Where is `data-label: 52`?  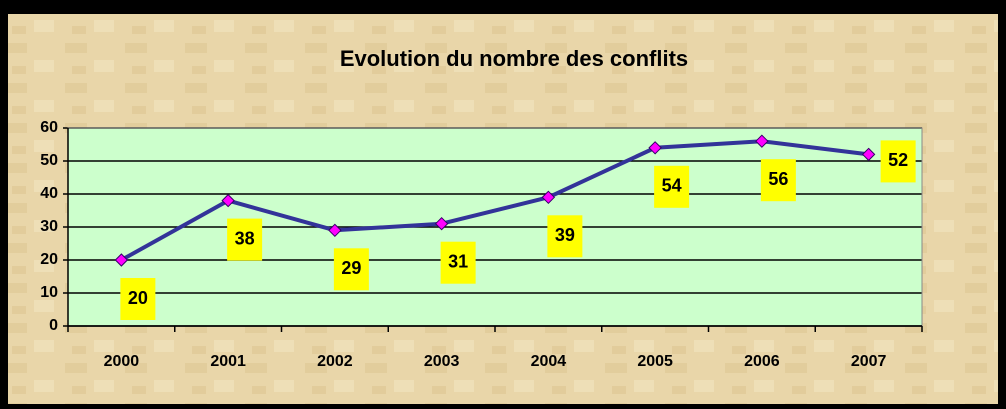 data-label: 52 is located at coordinates (898, 160).